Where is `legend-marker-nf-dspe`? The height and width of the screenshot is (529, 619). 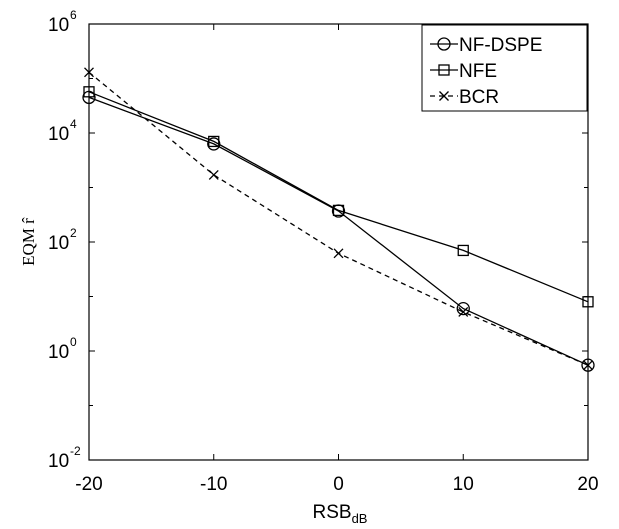
legend-marker-nf-dspe is located at coordinates (444, 44).